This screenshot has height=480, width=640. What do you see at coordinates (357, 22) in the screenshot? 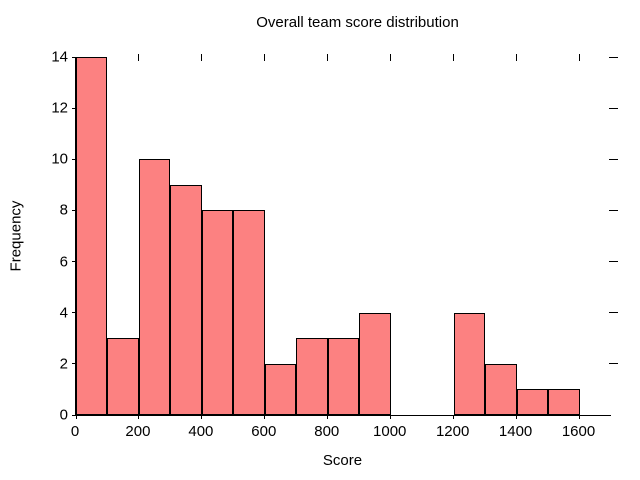
I see `chart-title: Overall team score distribution` at bounding box center [357, 22].